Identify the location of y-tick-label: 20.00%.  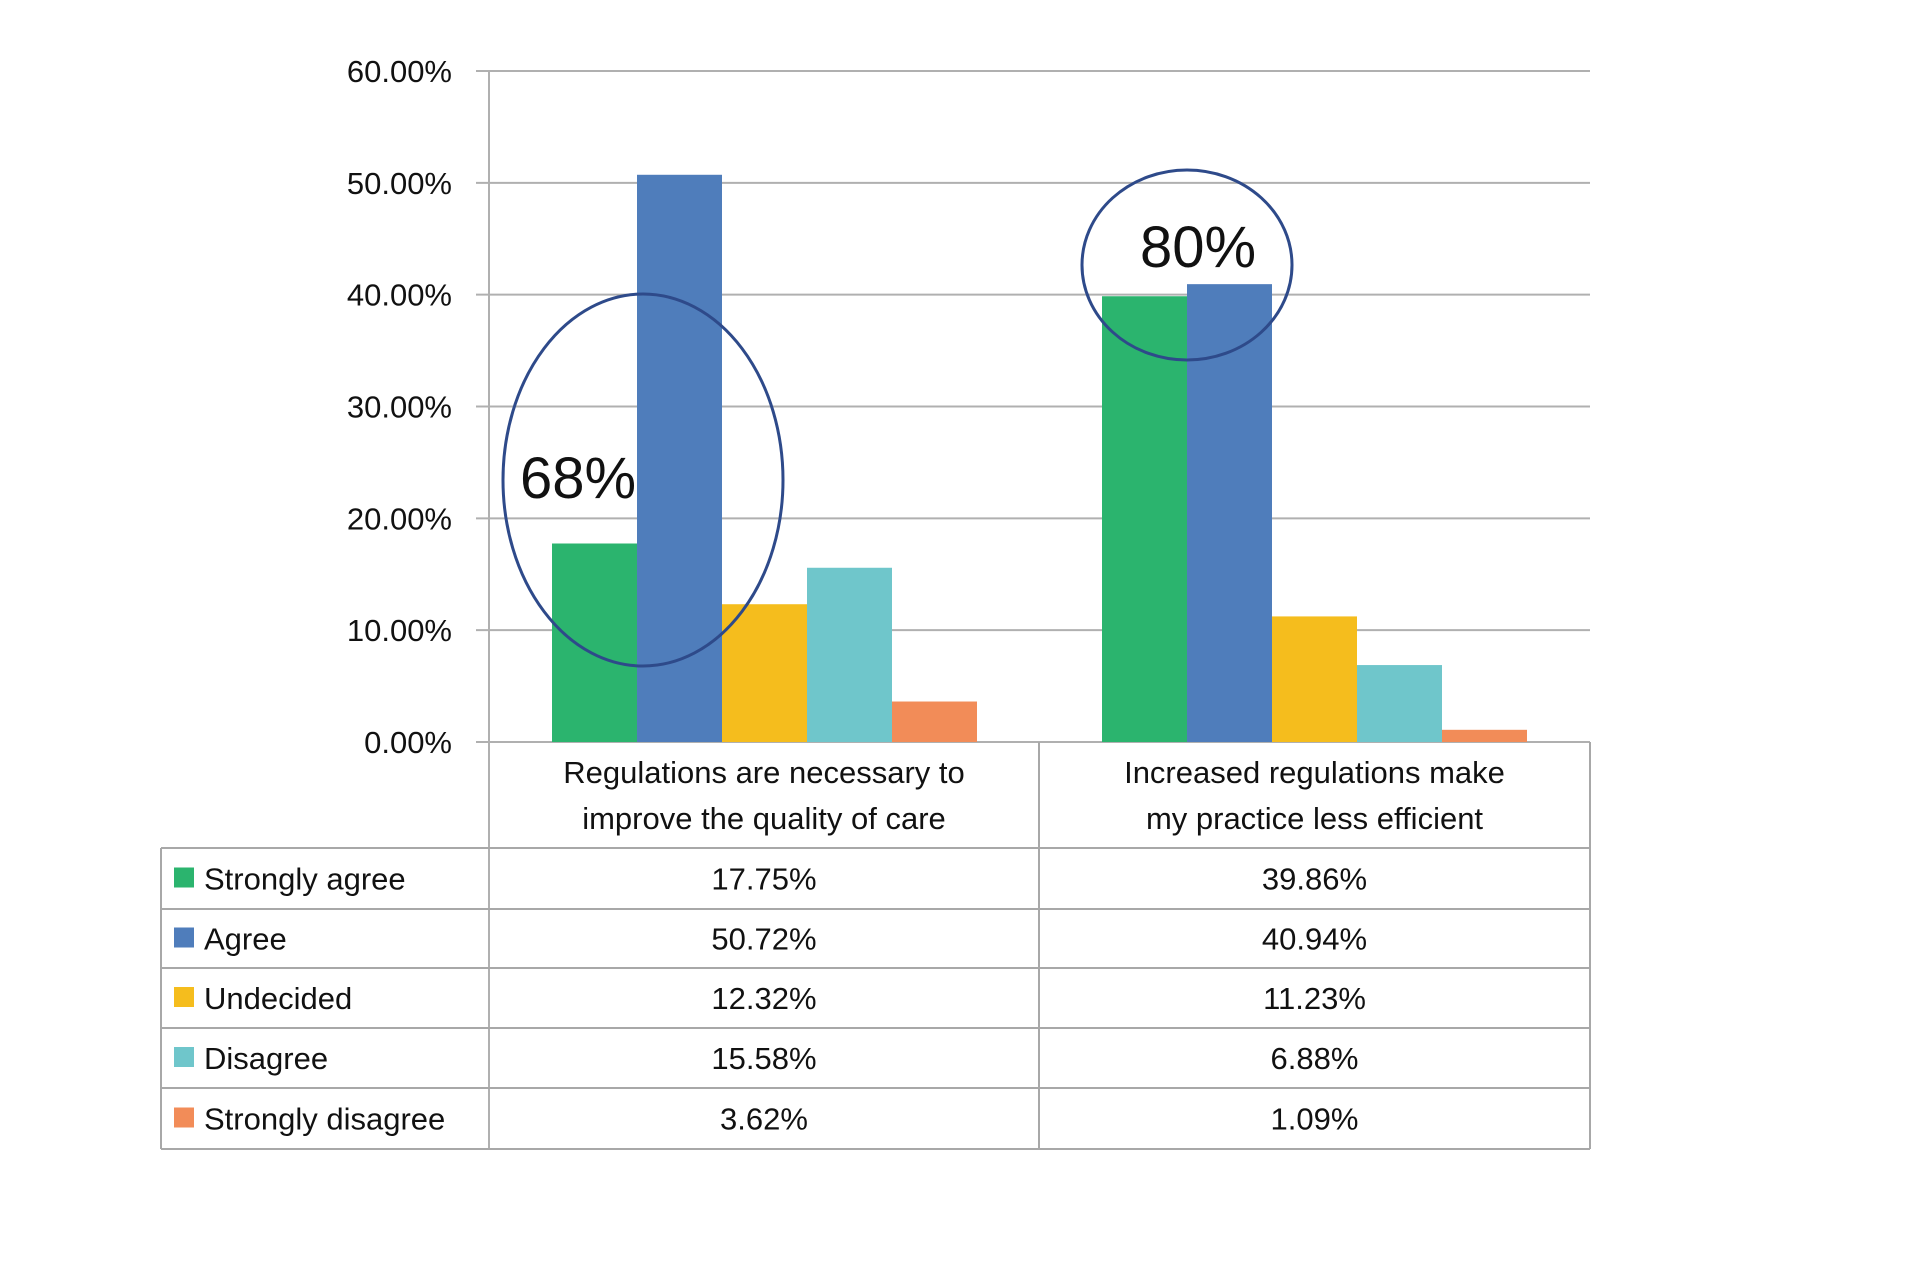
(399, 518).